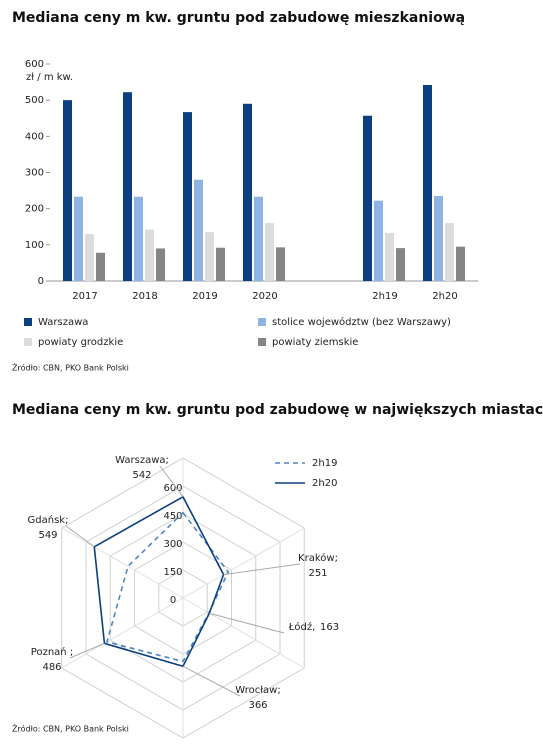 The image size is (543, 751). What do you see at coordinates (49, 77) in the screenshot?
I see `y-axis-label: zł / m kw.` at bounding box center [49, 77].